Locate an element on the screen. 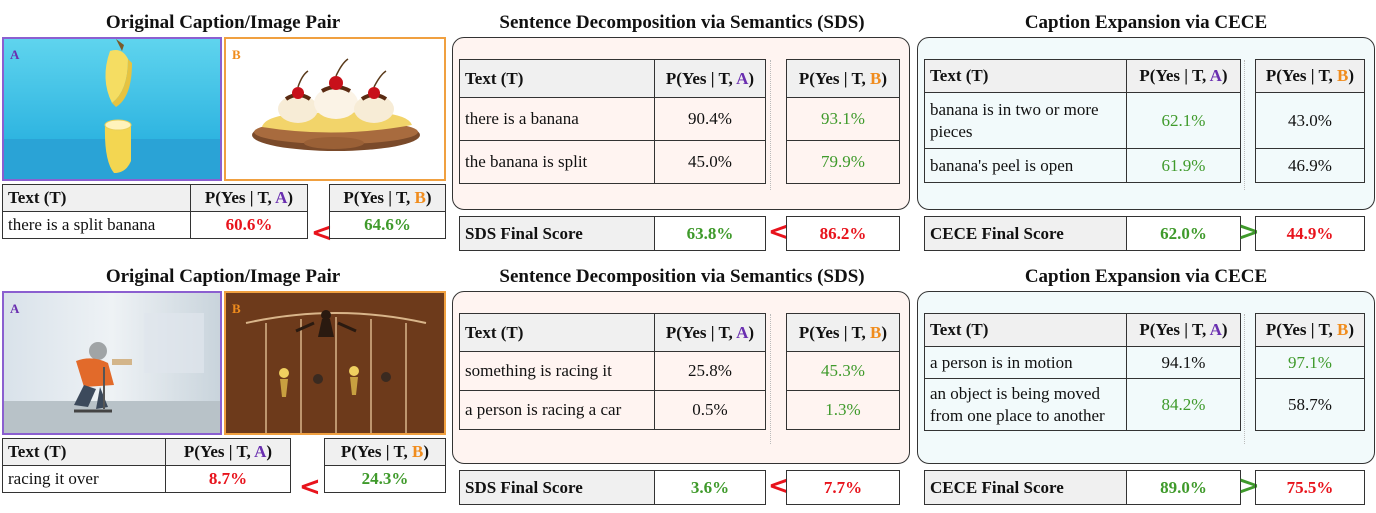 This screenshot has height=513, width=1376. sds-text: there is a banana is located at coordinates (557, 119).